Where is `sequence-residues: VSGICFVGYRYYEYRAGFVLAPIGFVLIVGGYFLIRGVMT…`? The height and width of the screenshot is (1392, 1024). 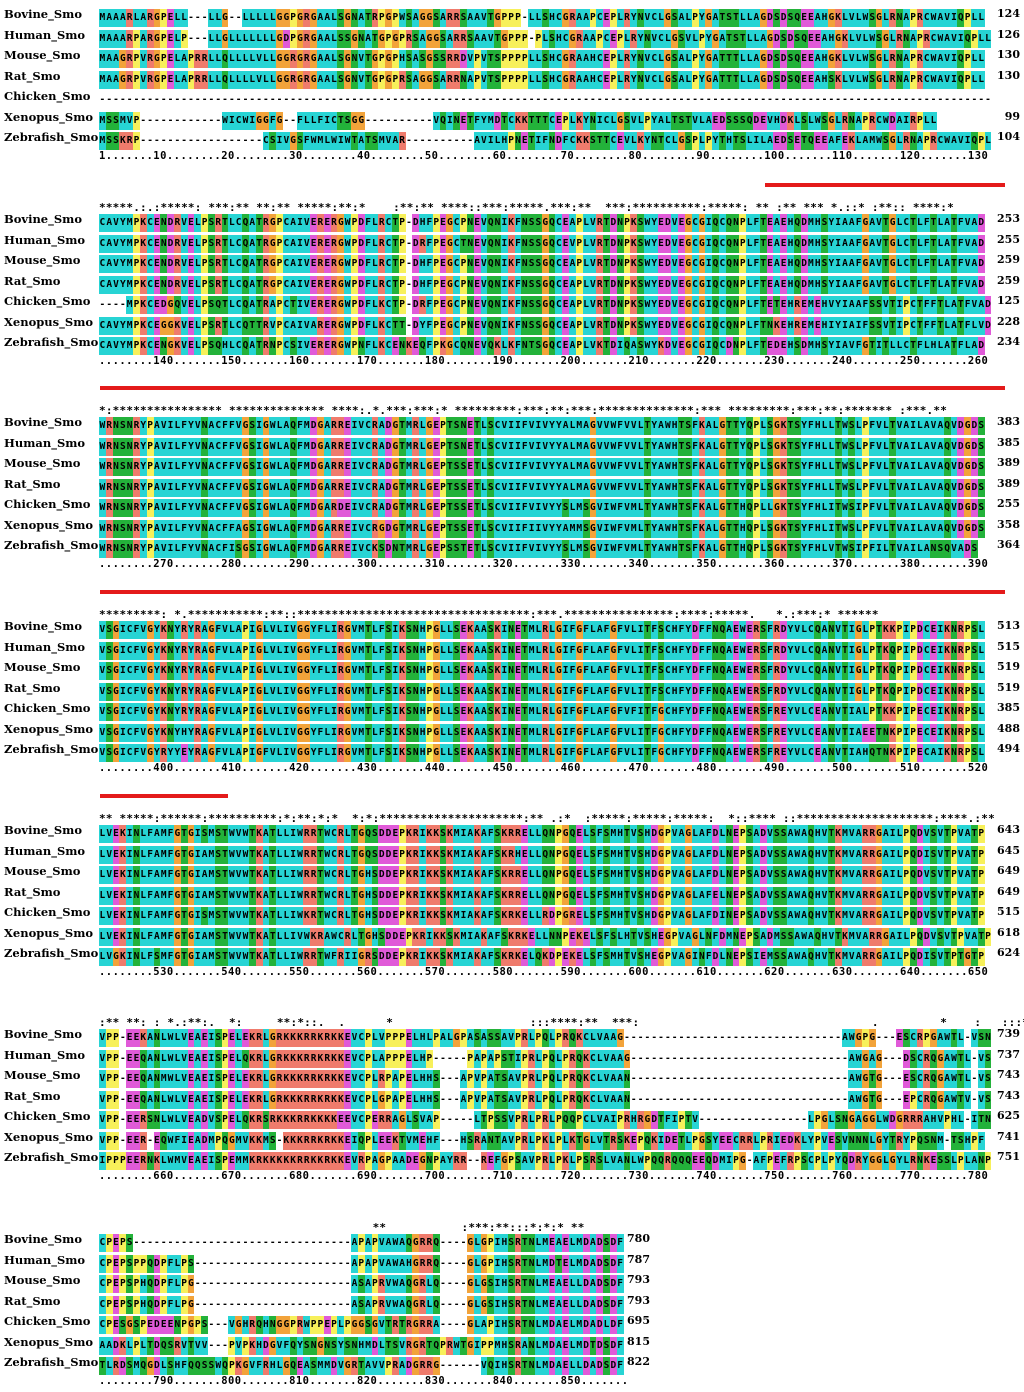 sequence-residues: VSGICFVGYRYYEYRAGFVLAPIGFVLIVGGYFLIRGVMT… is located at coordinates (542, 751).